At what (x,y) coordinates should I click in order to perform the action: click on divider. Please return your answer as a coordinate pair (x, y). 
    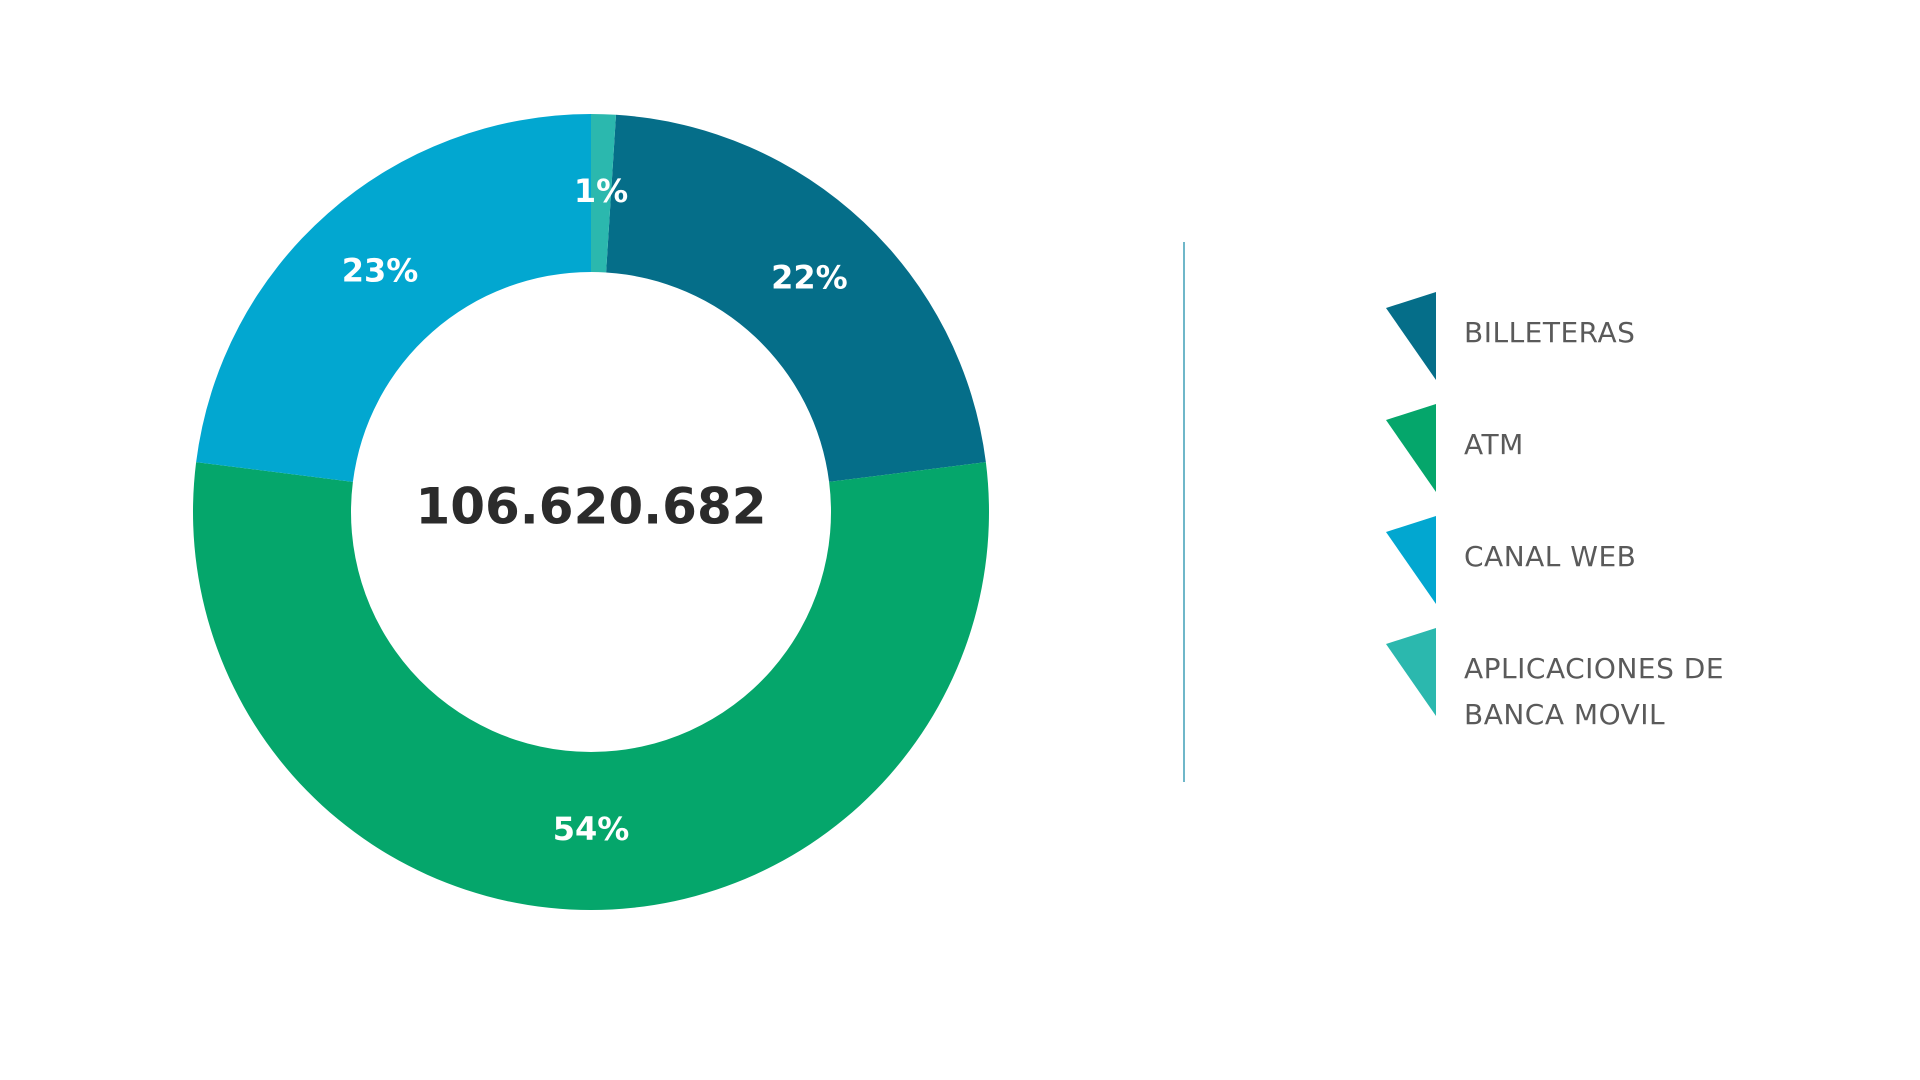
    Looking at the image, I should click on (1184, 512).